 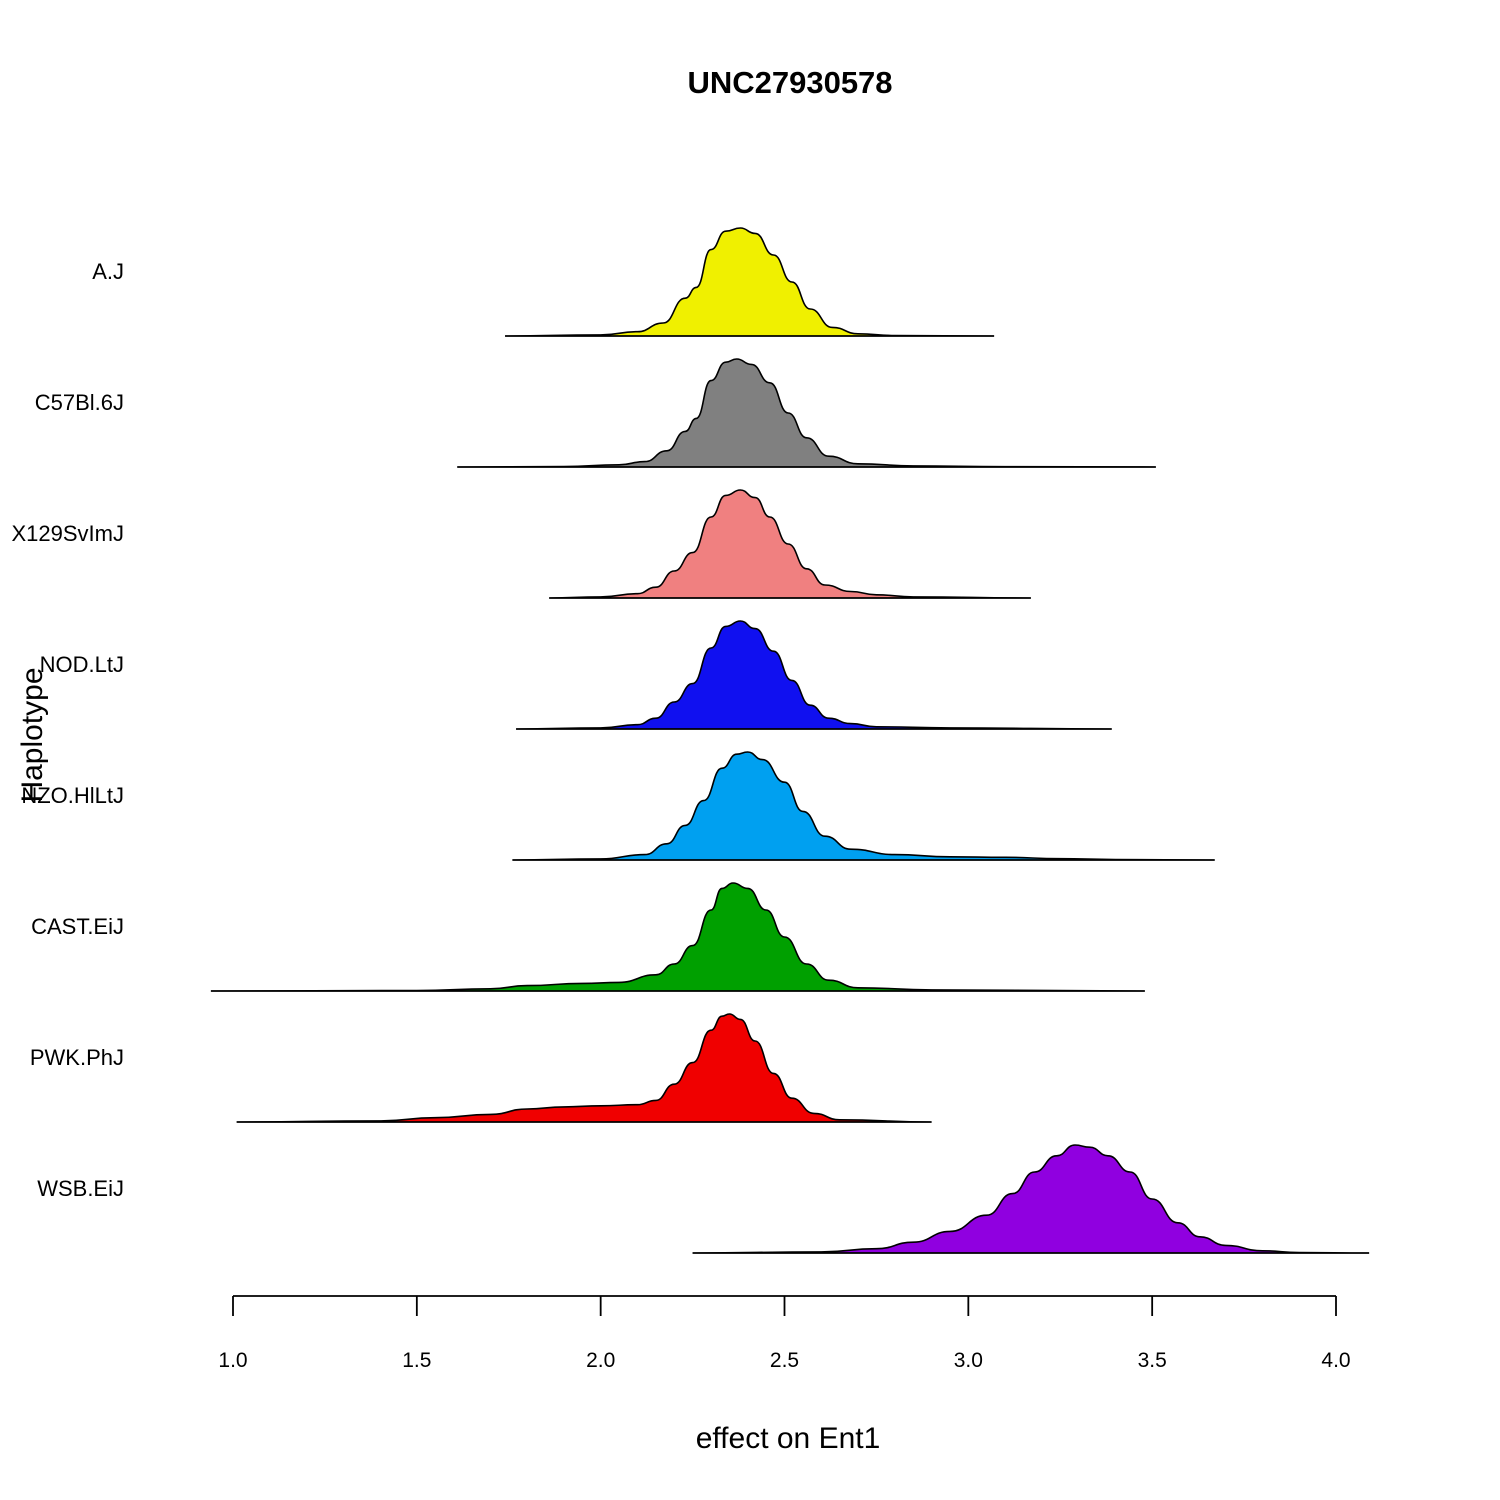 I want to click on category-label: X129SvImJ, so click(x=68, y=533).